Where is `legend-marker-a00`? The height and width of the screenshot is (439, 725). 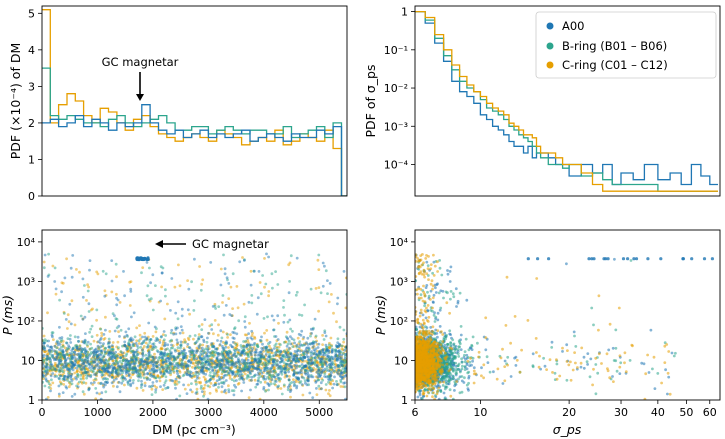
legend-marker-a00 is located at coordinates (550, 26).